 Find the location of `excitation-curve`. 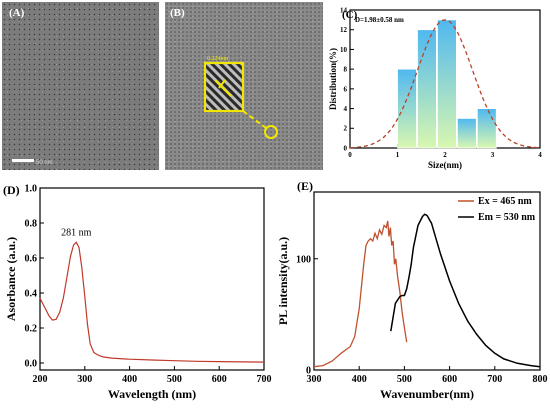

excitation-curve is located at coordinates (360, 294).